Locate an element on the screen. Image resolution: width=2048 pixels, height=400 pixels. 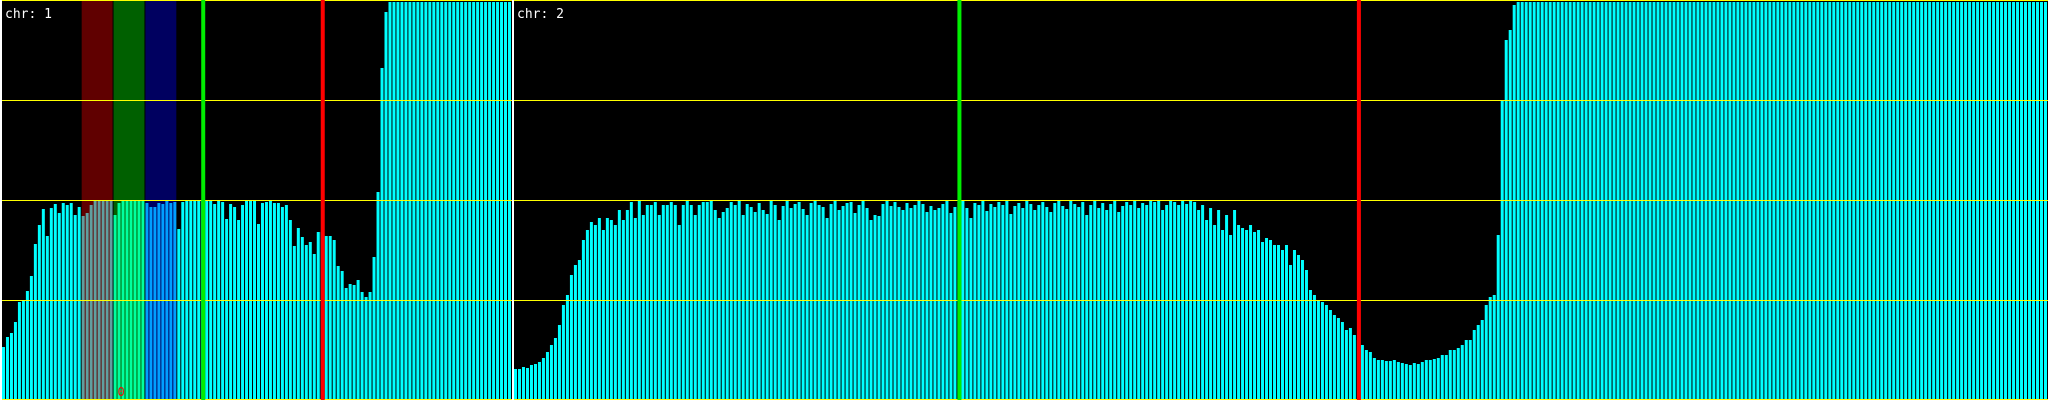
annotation-label: 0 is located at coordinates (121, 392).